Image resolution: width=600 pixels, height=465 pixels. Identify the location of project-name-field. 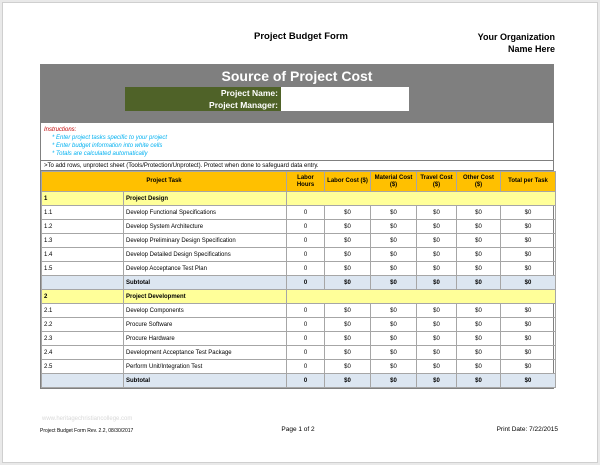
(345, 93).